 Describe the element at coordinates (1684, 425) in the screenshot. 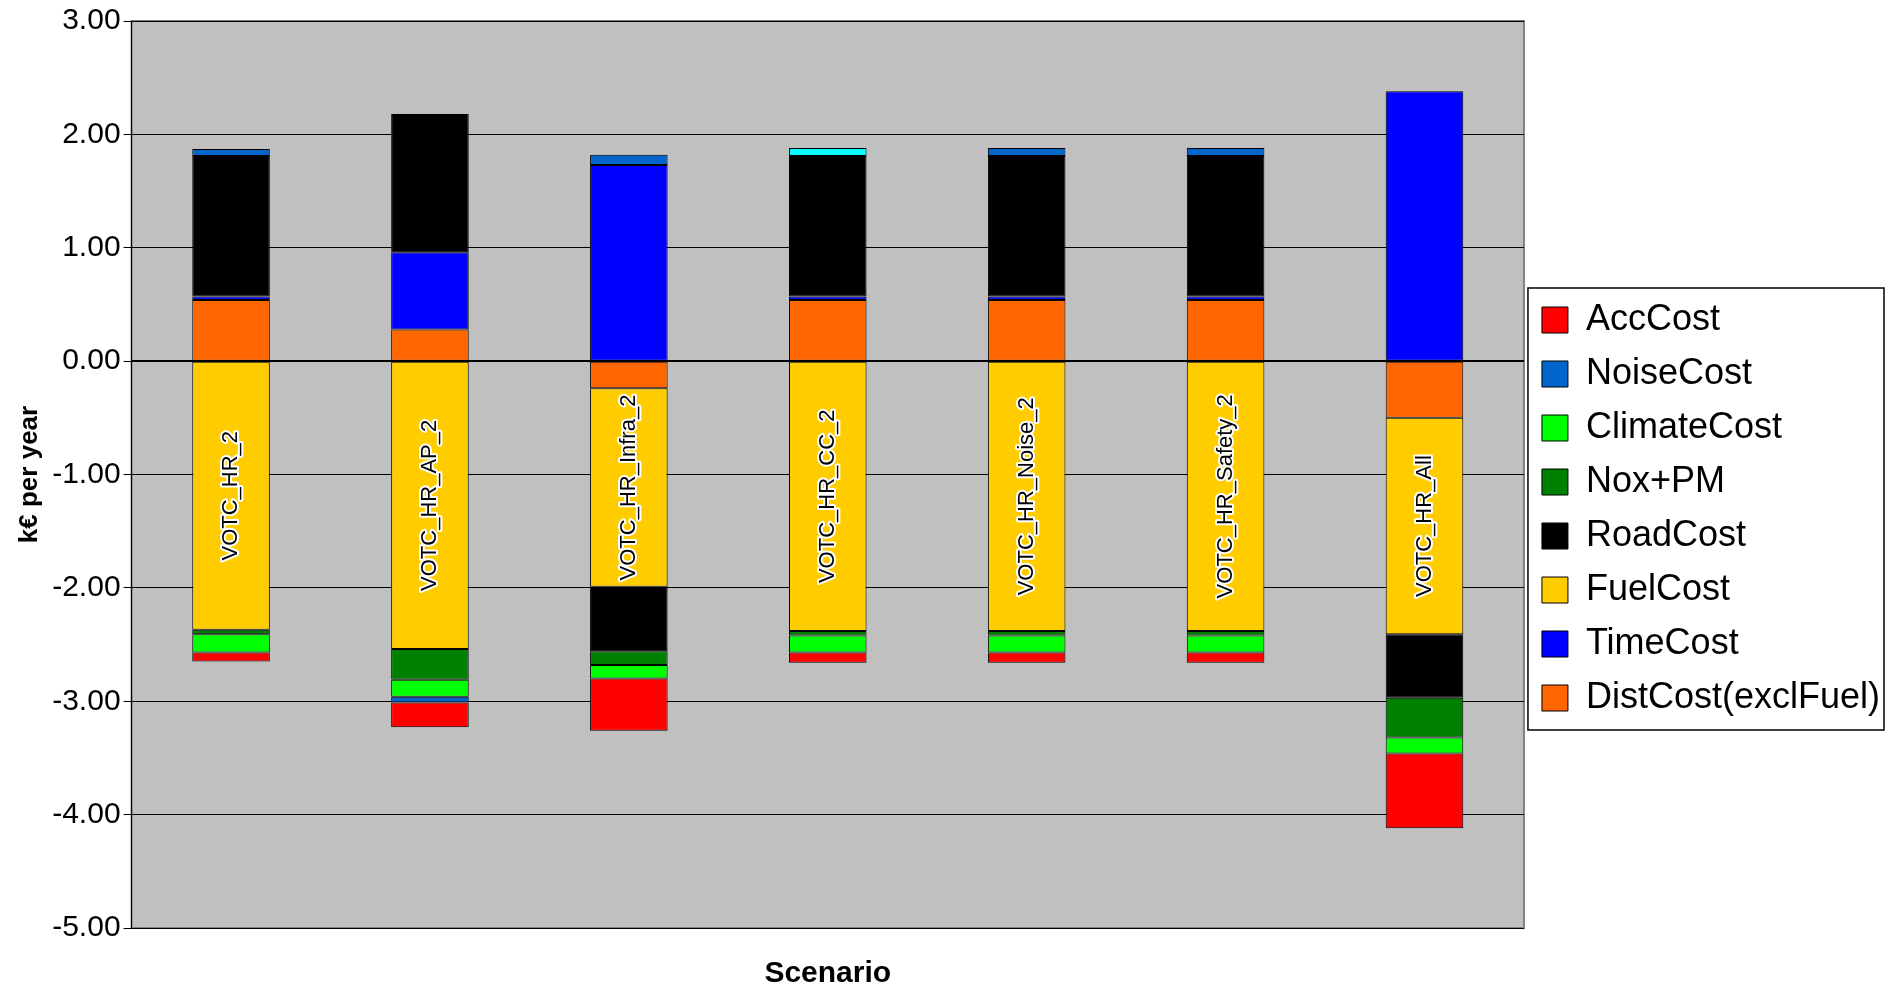

I see `legend-label: ClimateCost` at that location.